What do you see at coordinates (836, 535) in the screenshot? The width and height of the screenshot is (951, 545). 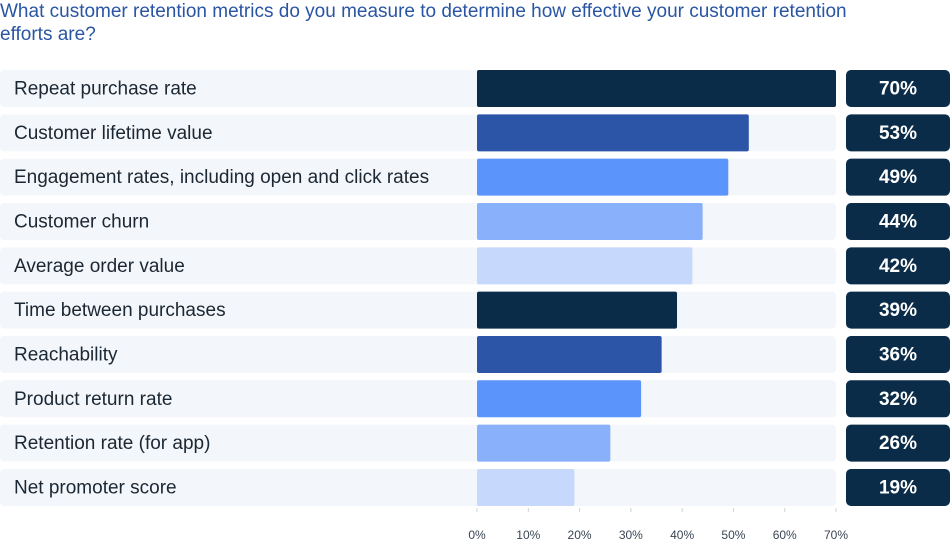 I see `x-tick-label: 70%` at bounding box center [836, 535].